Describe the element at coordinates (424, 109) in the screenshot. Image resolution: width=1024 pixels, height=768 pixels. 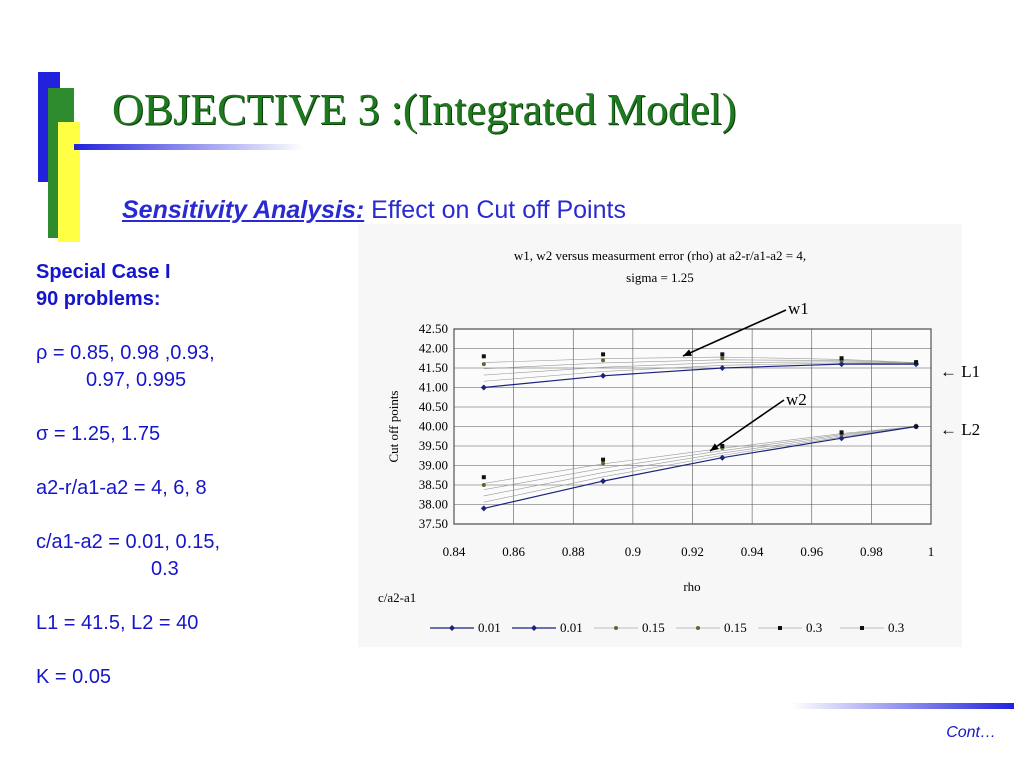
I see `slide-title: OBJECTIVE 3 :(Integrated Model)` at that location.